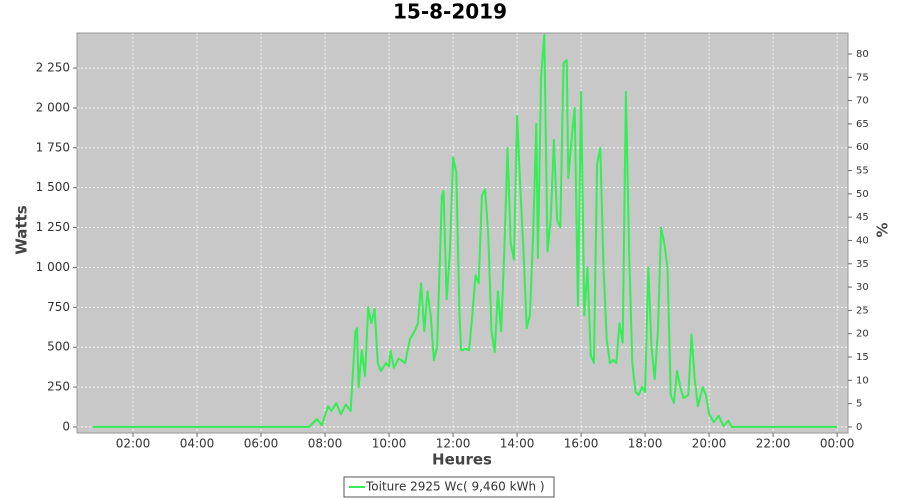 This screenshot has height=500, width=900. I want to click on y2-tick-label: 40, so click(862, 240).